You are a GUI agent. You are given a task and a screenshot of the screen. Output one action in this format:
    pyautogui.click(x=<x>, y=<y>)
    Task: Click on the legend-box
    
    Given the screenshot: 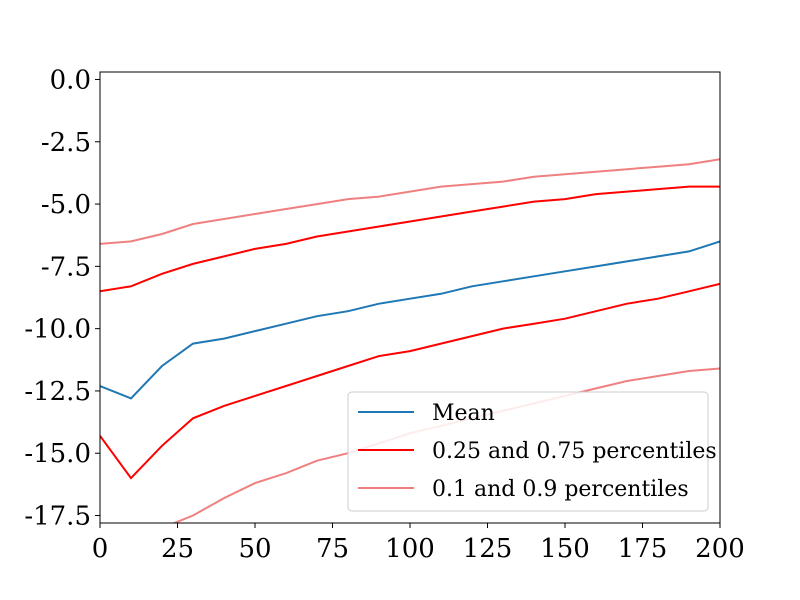 What is the action you would take?
    pyautogui.click(x=528, y=451)
    